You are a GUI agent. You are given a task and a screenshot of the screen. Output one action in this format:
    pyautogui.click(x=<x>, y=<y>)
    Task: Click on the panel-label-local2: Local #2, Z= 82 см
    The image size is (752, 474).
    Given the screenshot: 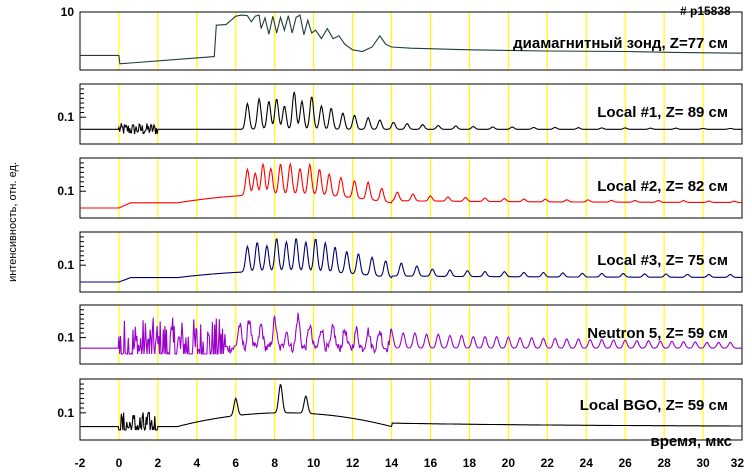 What is the action you would take?
    pyautogui.click(x=662, y=186)
    